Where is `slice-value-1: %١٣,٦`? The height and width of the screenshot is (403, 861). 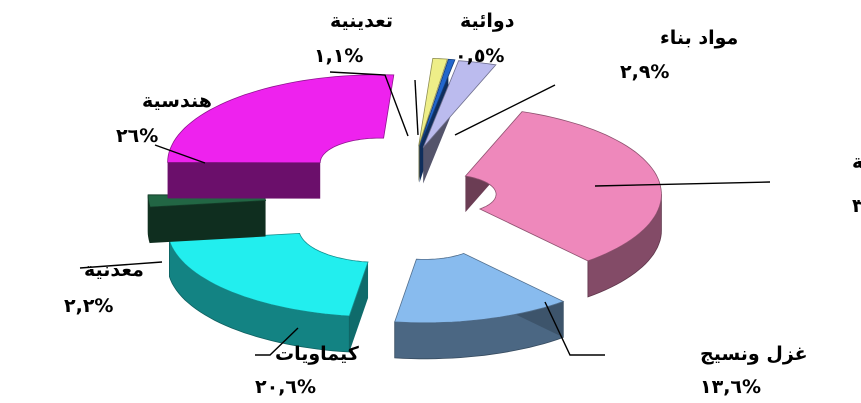
slice-value-1: %١٣,٦ is located at coordinates (730, 387).